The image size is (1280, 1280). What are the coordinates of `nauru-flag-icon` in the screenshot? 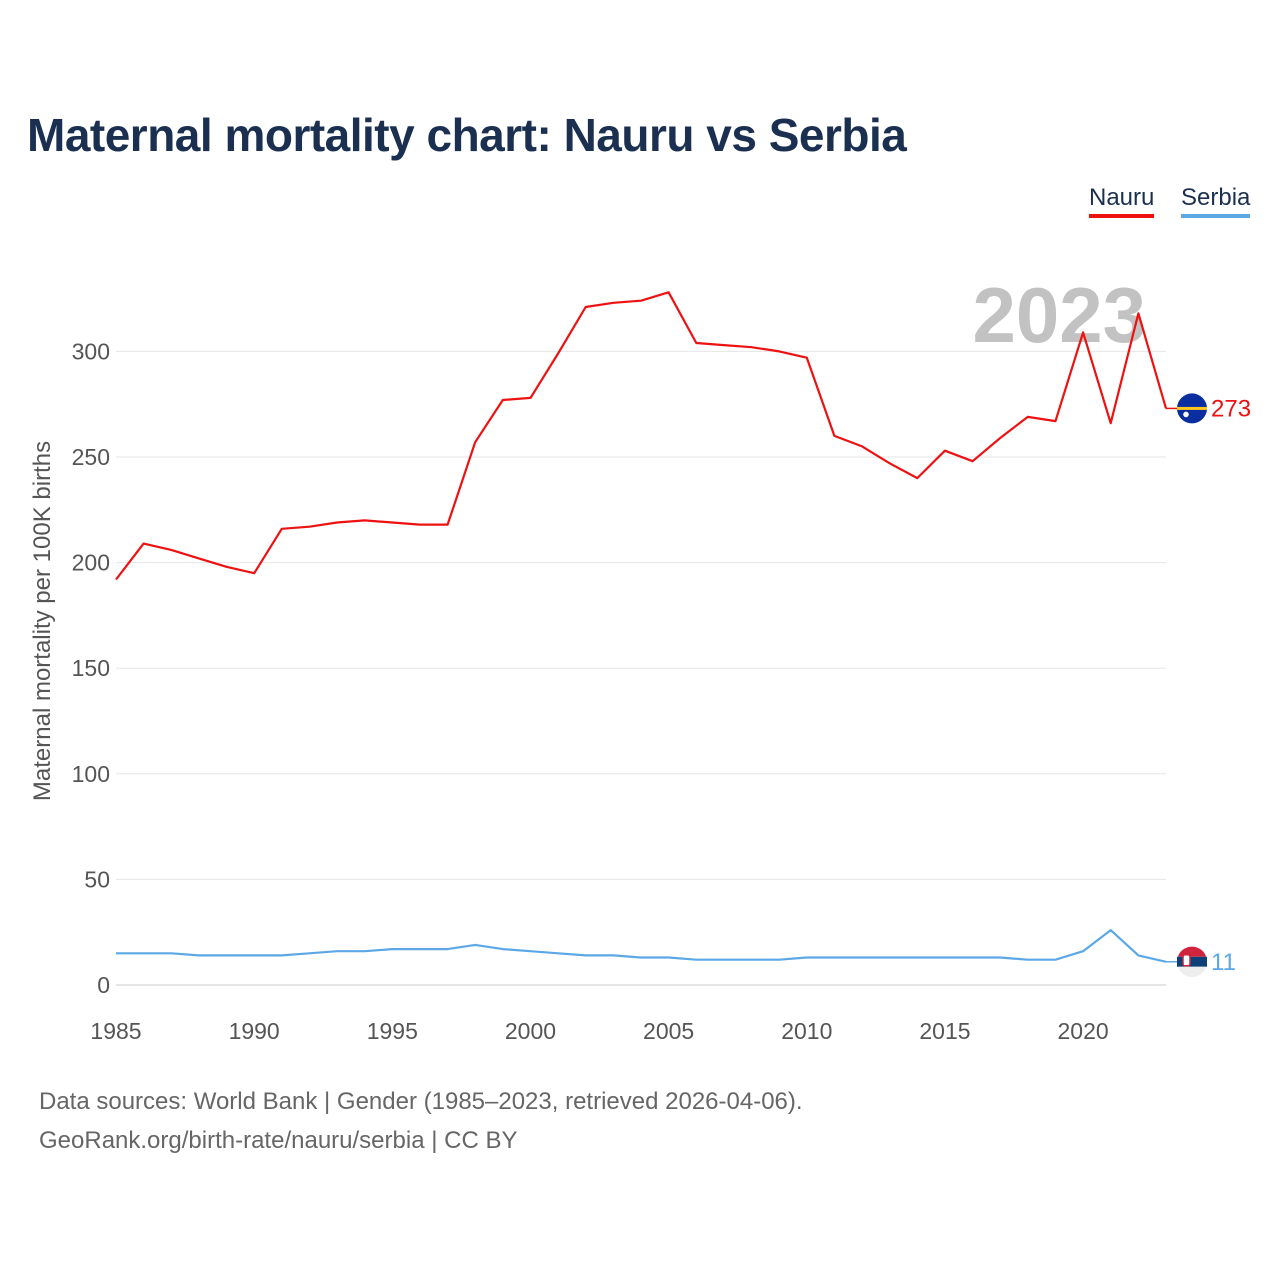 It's located at (1192, 408).